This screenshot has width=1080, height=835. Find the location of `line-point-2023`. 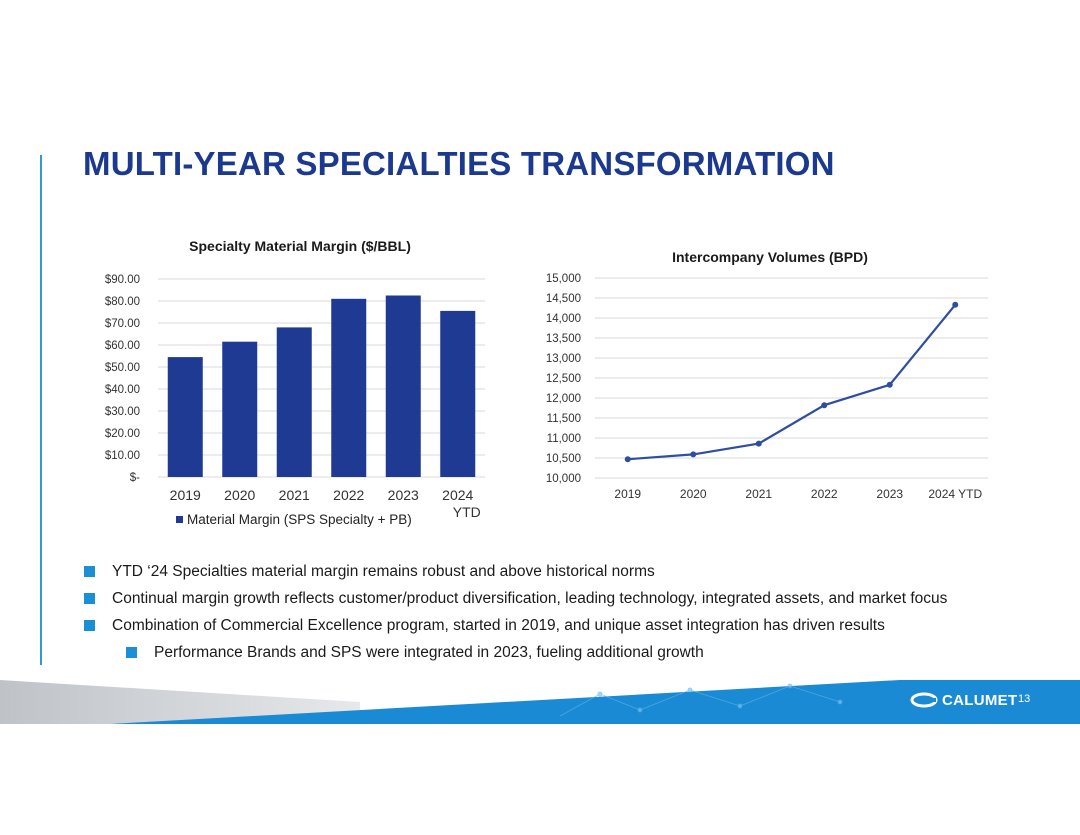

line-point-2023 is located at coordinates (889, 384).